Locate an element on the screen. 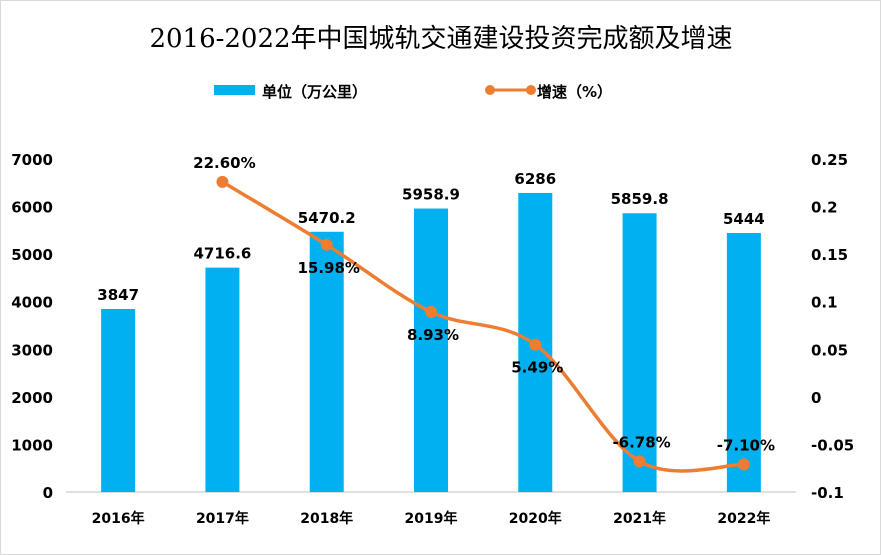 The height and width of the screenshot is (555, 881). y-right-tick: 0.25 is located at coordinates (829, 160).